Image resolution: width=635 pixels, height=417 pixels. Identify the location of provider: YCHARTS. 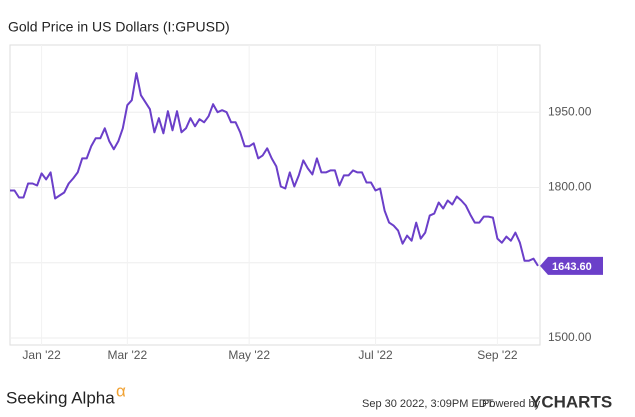
(571, 401).